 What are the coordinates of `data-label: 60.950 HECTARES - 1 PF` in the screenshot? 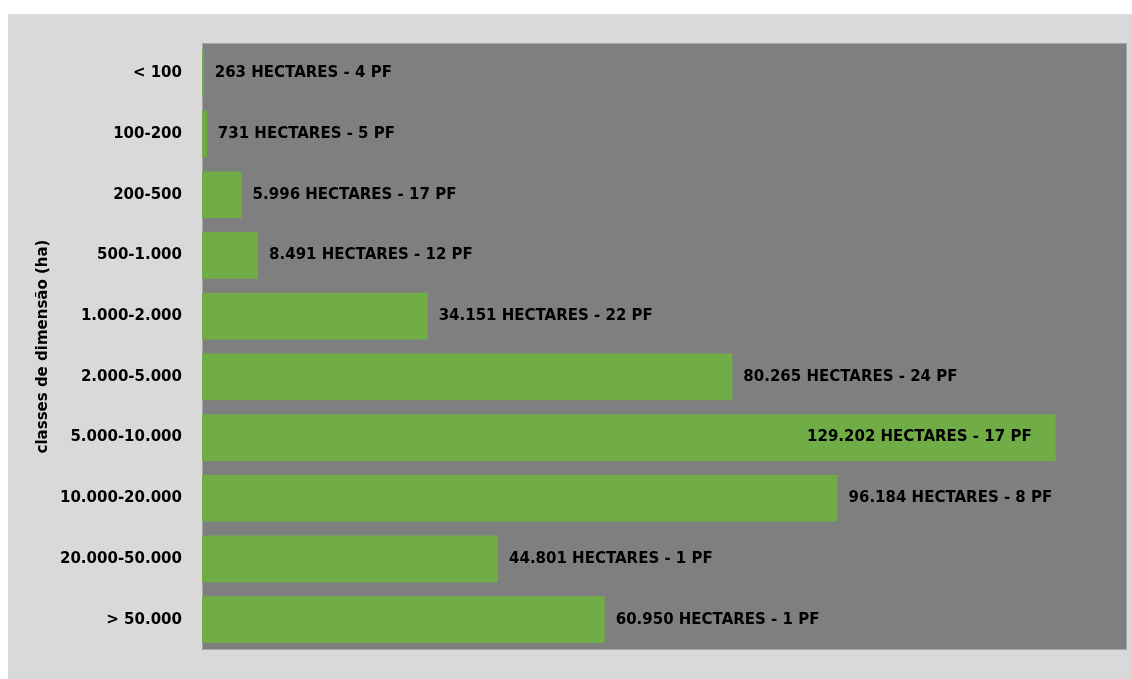 It's located at (717, 618).